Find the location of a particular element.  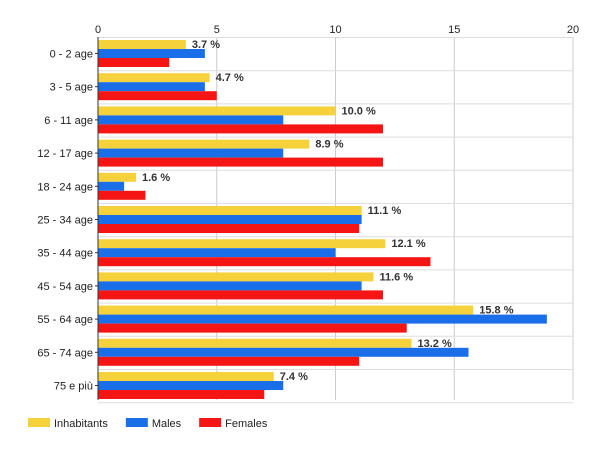

x-tick-label: 15 is located at coordinates (454, 30).